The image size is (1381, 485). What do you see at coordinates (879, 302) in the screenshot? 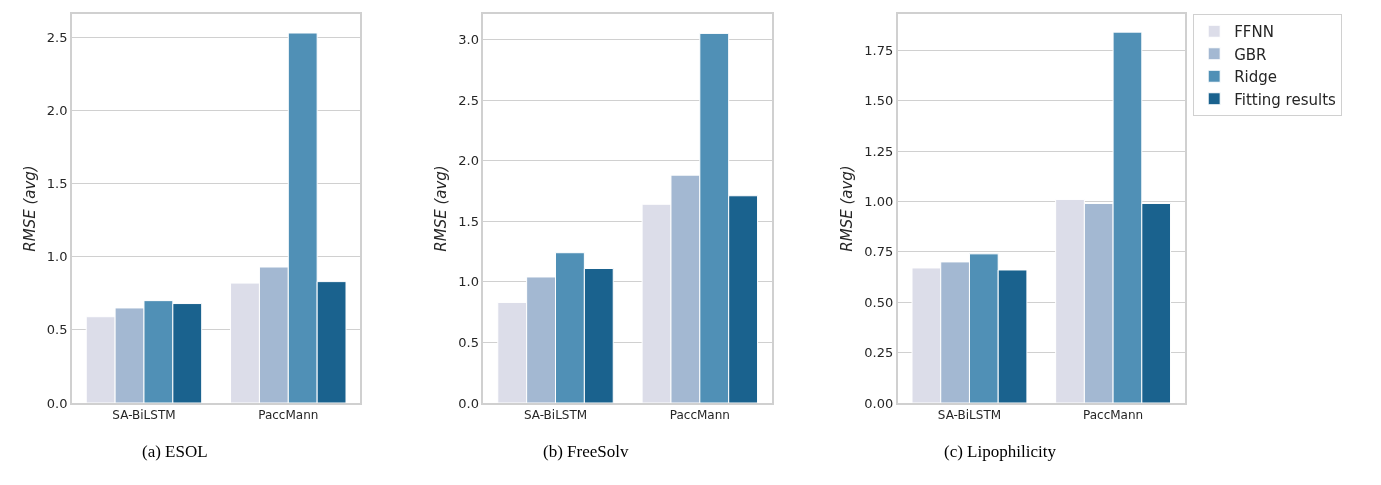
I see `y-tick-label: 0.50` at bounding box center [879, 302].